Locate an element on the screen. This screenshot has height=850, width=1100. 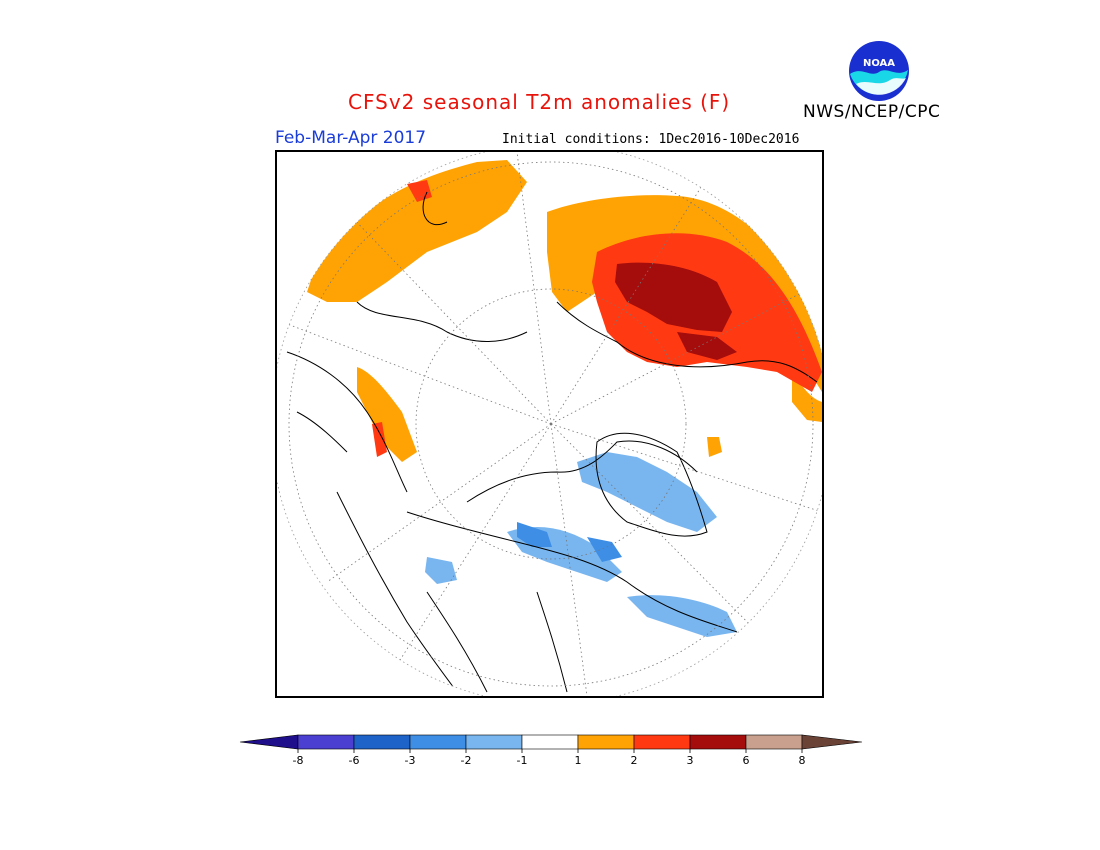
colorbar-tick-label: 8 is located at coordinates (802, 760).